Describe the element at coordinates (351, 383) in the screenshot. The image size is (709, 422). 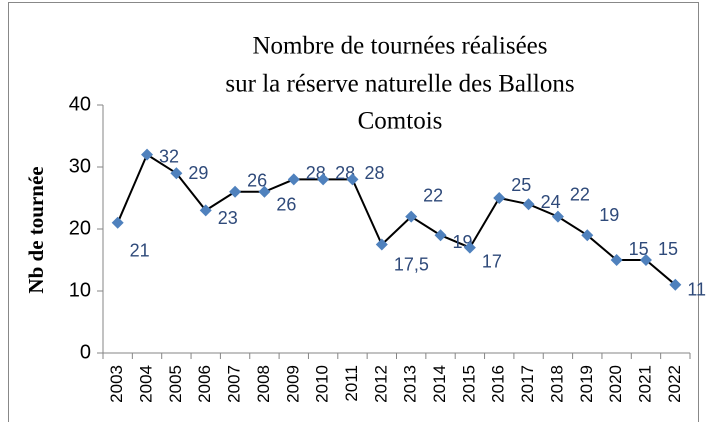
I see `x-tick-label: 2011` at that location.